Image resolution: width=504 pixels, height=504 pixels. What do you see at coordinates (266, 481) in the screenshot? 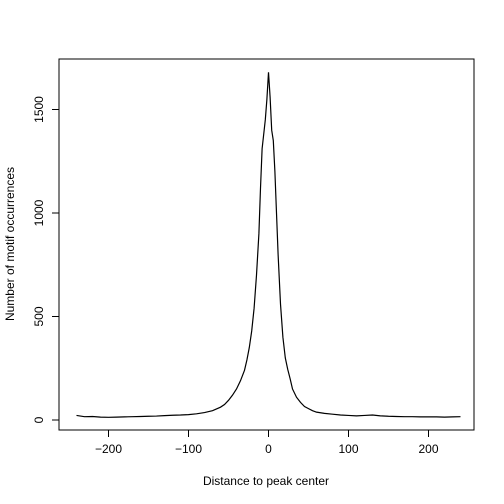
I see `x-axis-label: Distance to peak center` at bounding box center [266, 481].